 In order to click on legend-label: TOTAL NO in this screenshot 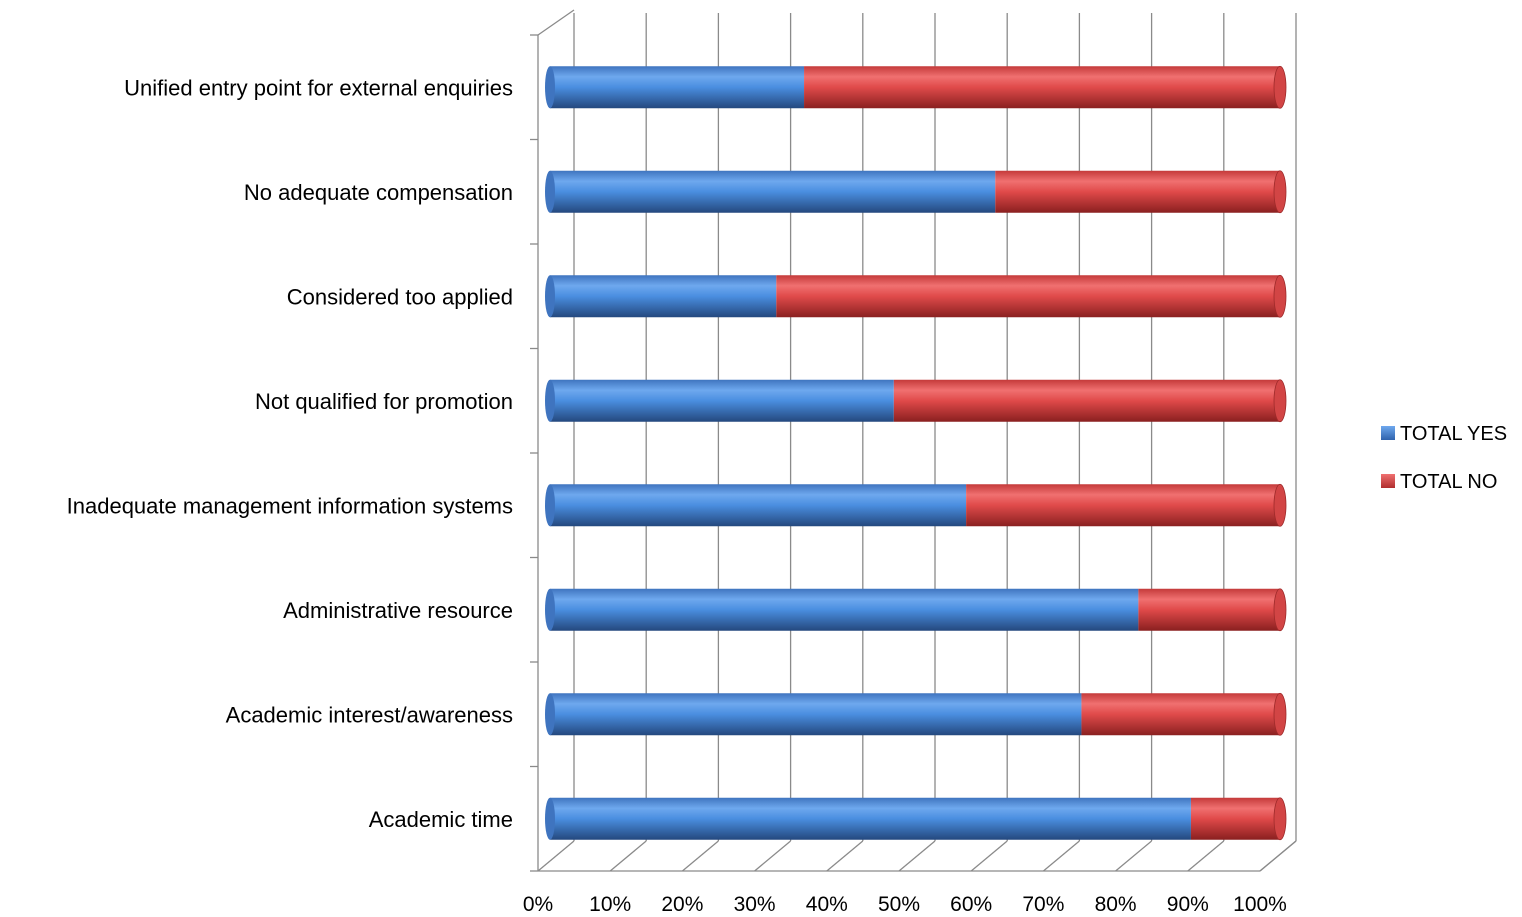, I will do `click(1448, 482)`.